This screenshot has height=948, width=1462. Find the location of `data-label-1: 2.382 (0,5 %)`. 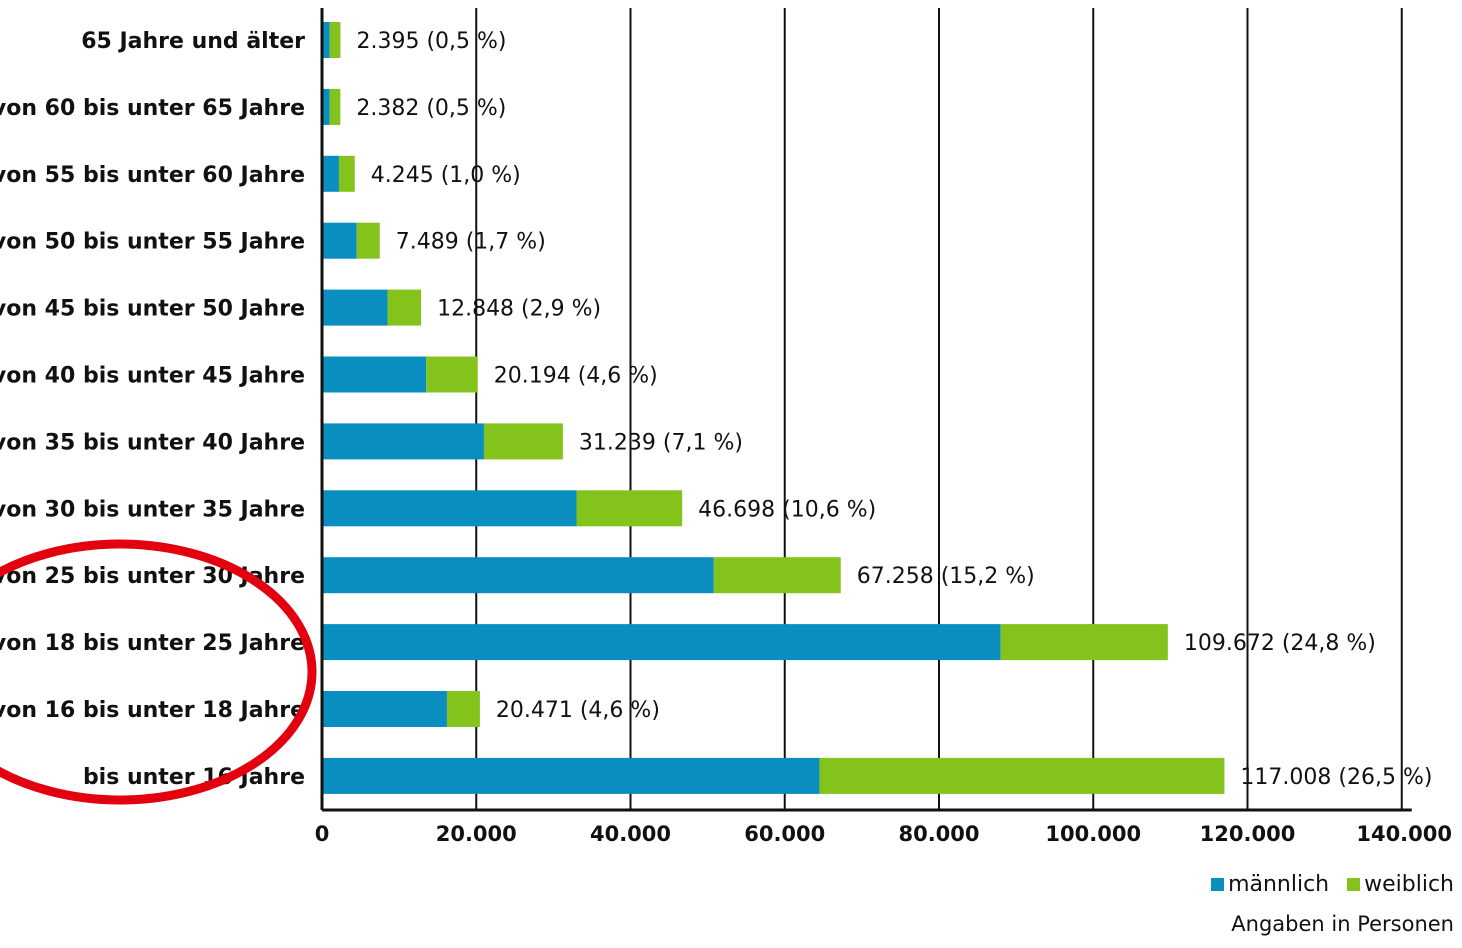

data-label-1: 2.382 (0,5 %) is located at coordinates (431, 108).